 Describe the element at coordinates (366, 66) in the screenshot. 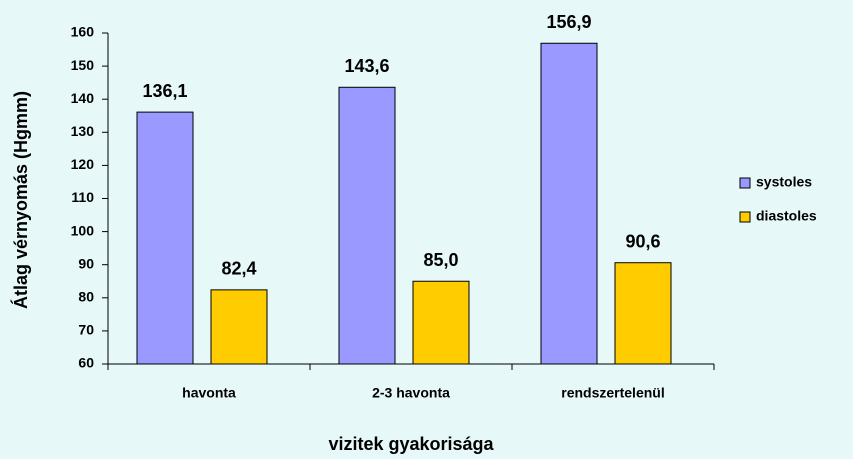

I see `value-label: 143,6` at that location.